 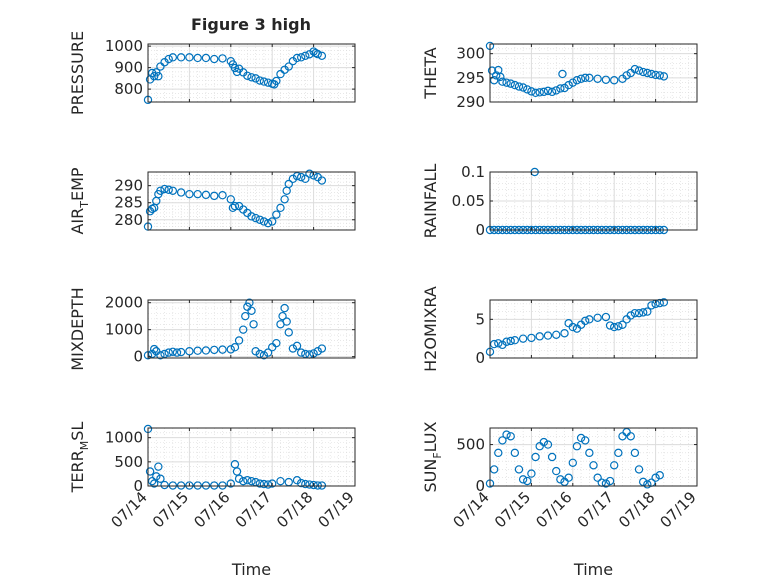 I want to click on subplot-1: 800 900 1000 PRESSURE, so click(x=212, y=73).